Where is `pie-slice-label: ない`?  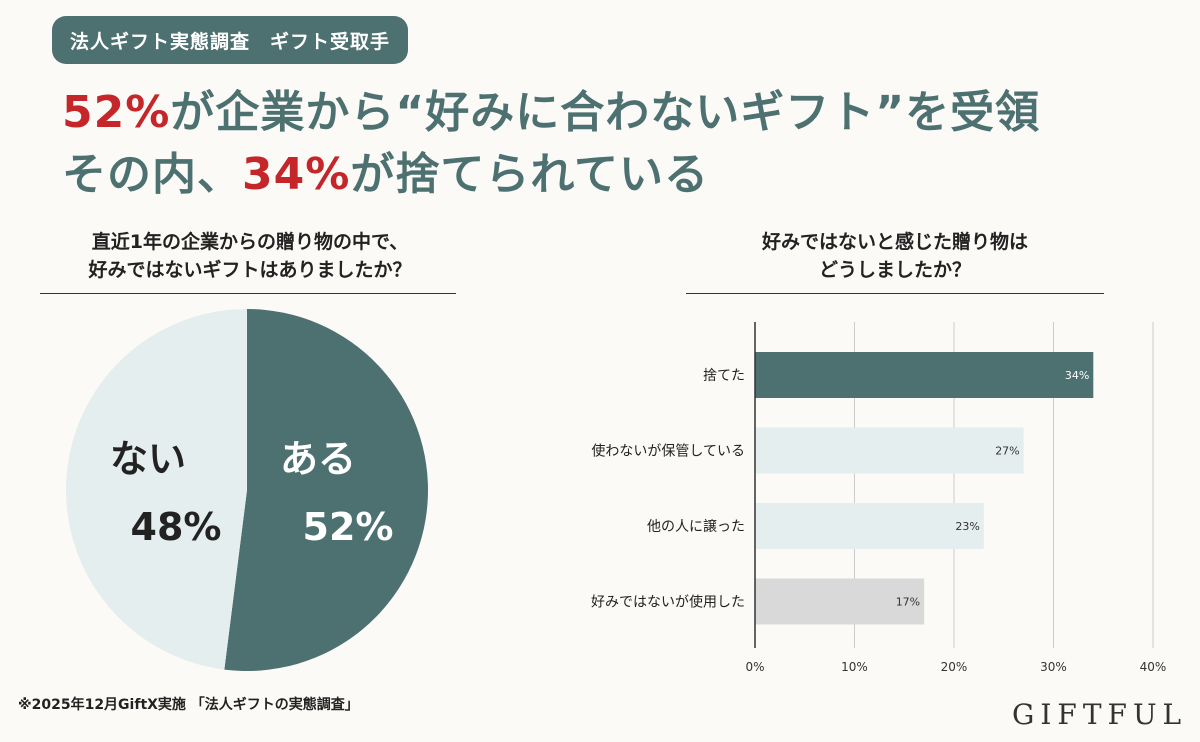
pie-slice-label: ない is located at coordinates (148, 459).